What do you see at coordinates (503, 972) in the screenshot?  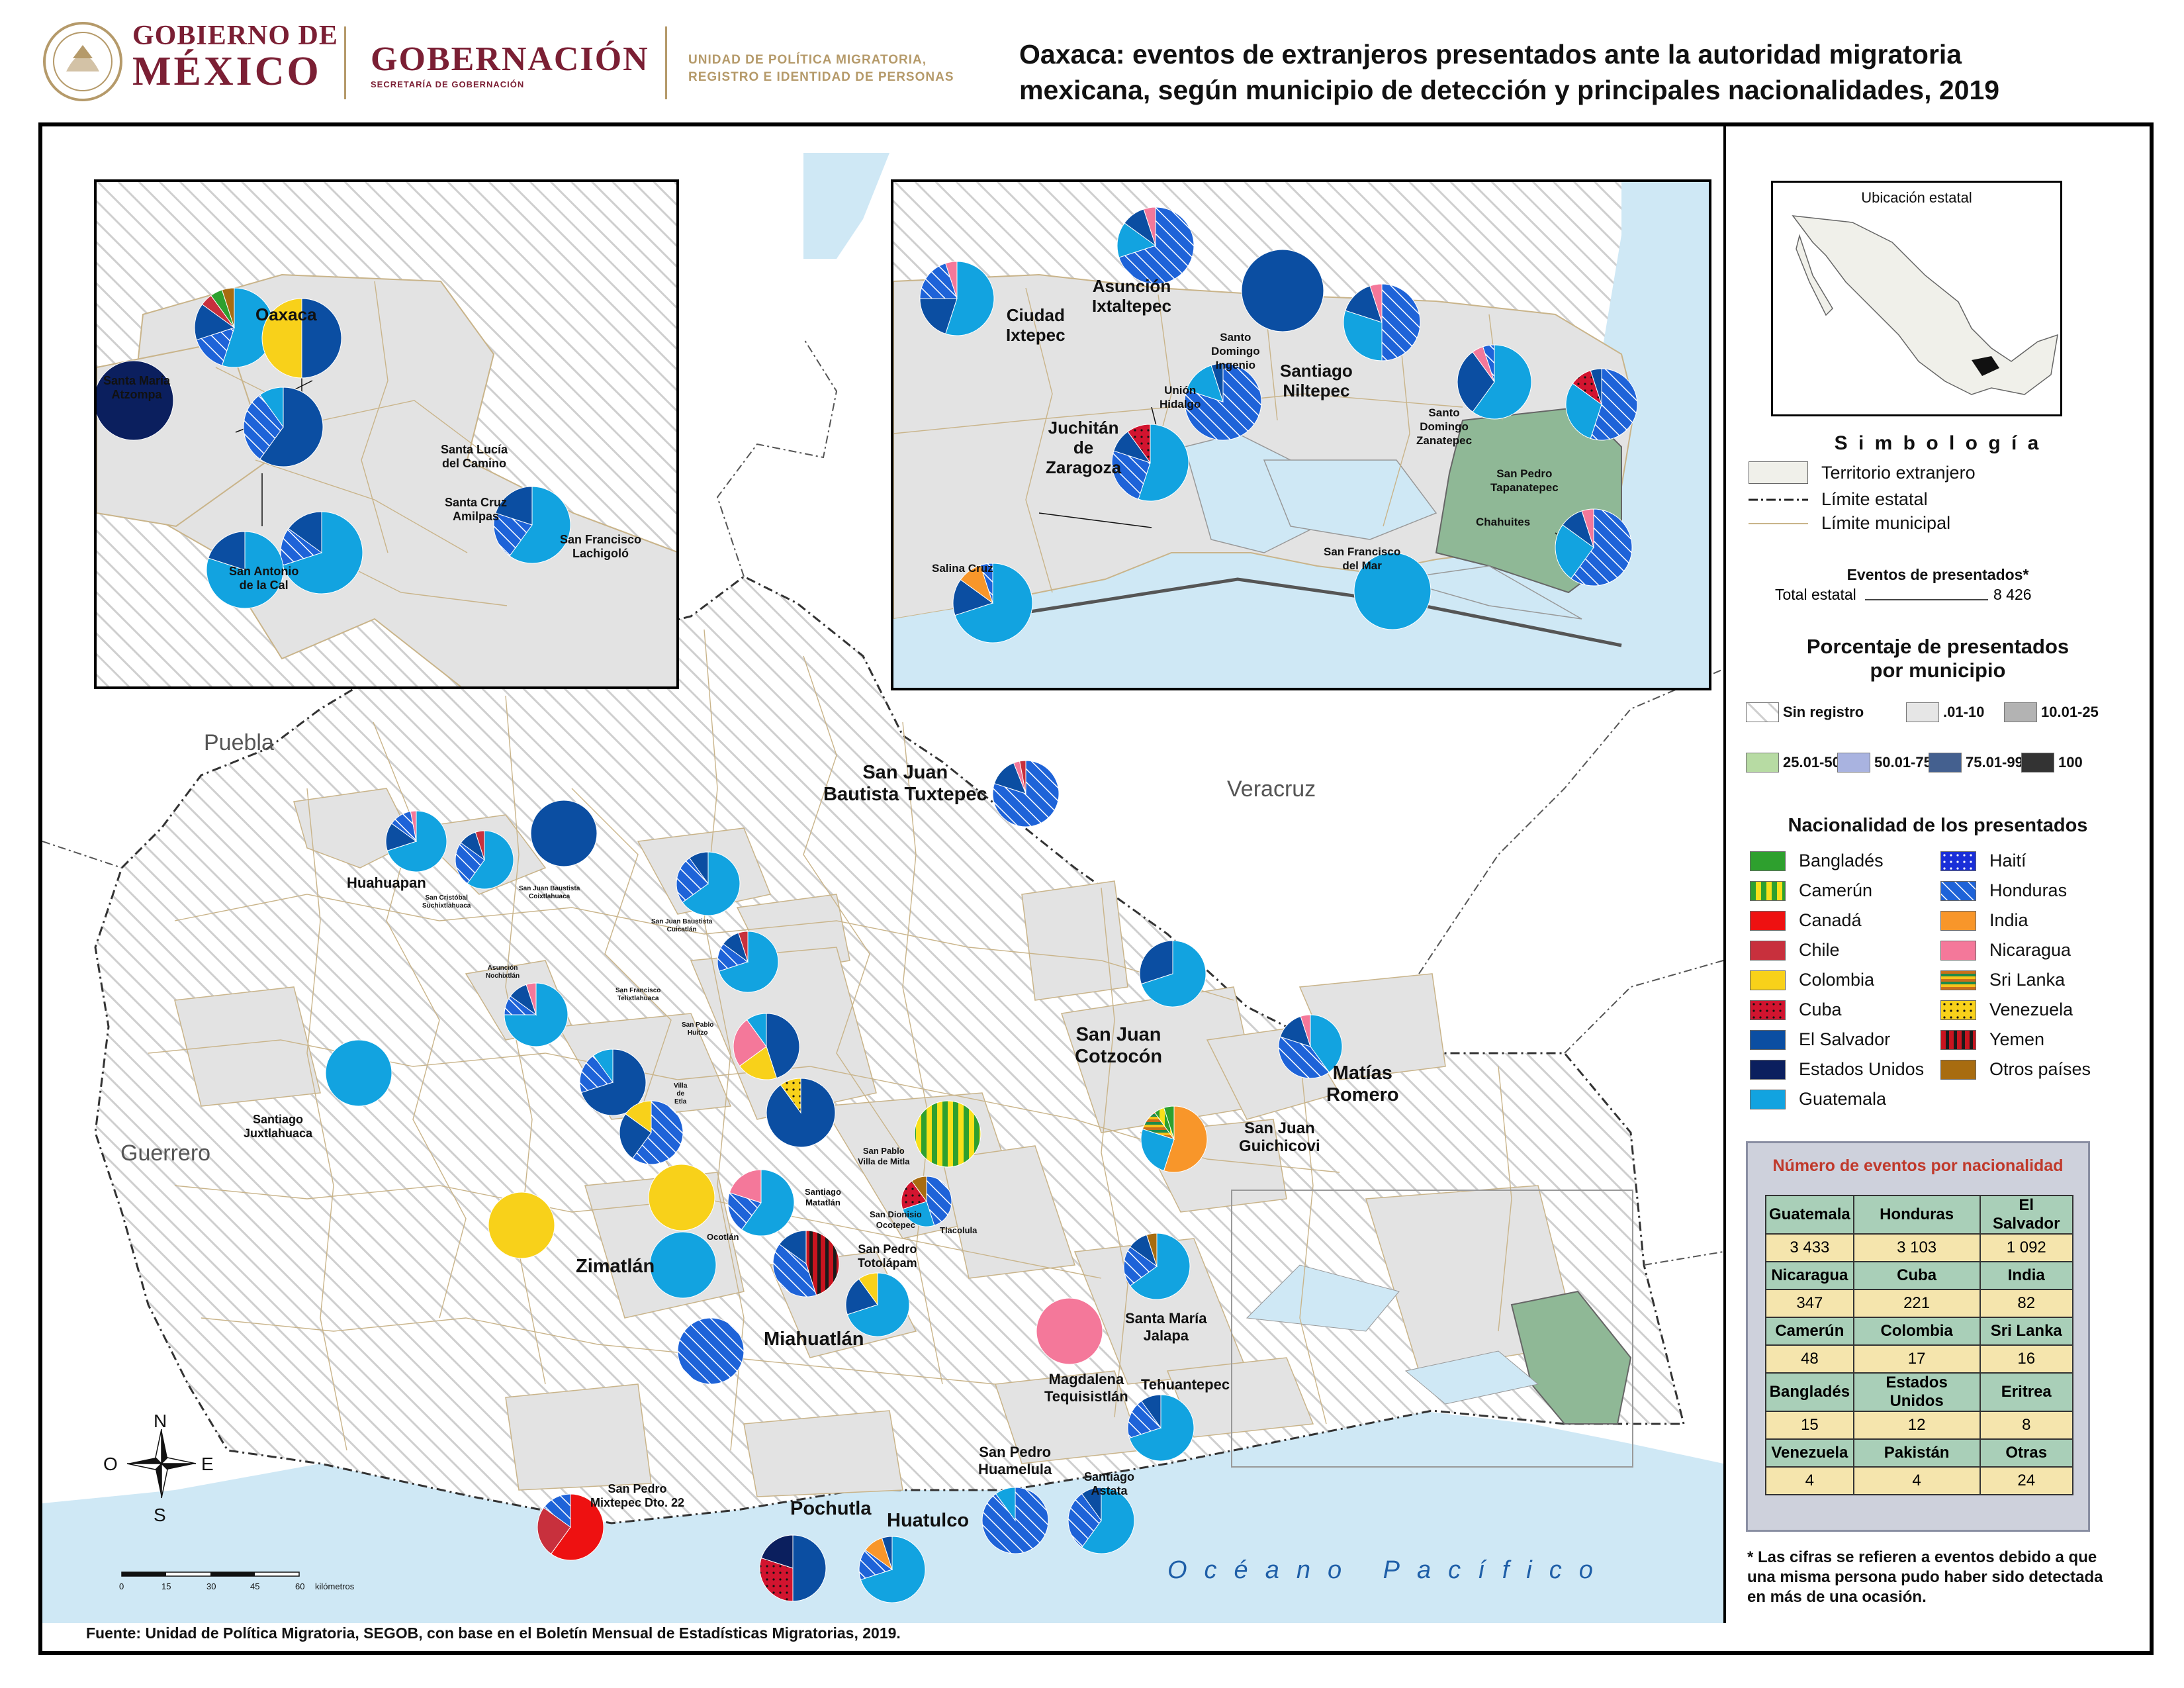 I see `label-nochixtlan: Asunción Nochixtlán` at bounding box center [503, 972].